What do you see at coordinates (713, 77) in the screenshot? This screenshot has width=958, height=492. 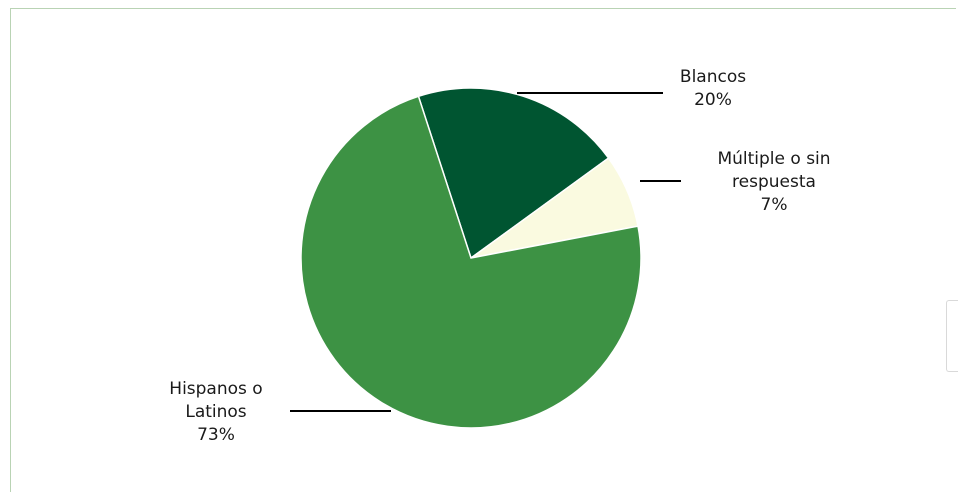 I see `slice-label-line: Blancos` at bounding box center [713, 77].